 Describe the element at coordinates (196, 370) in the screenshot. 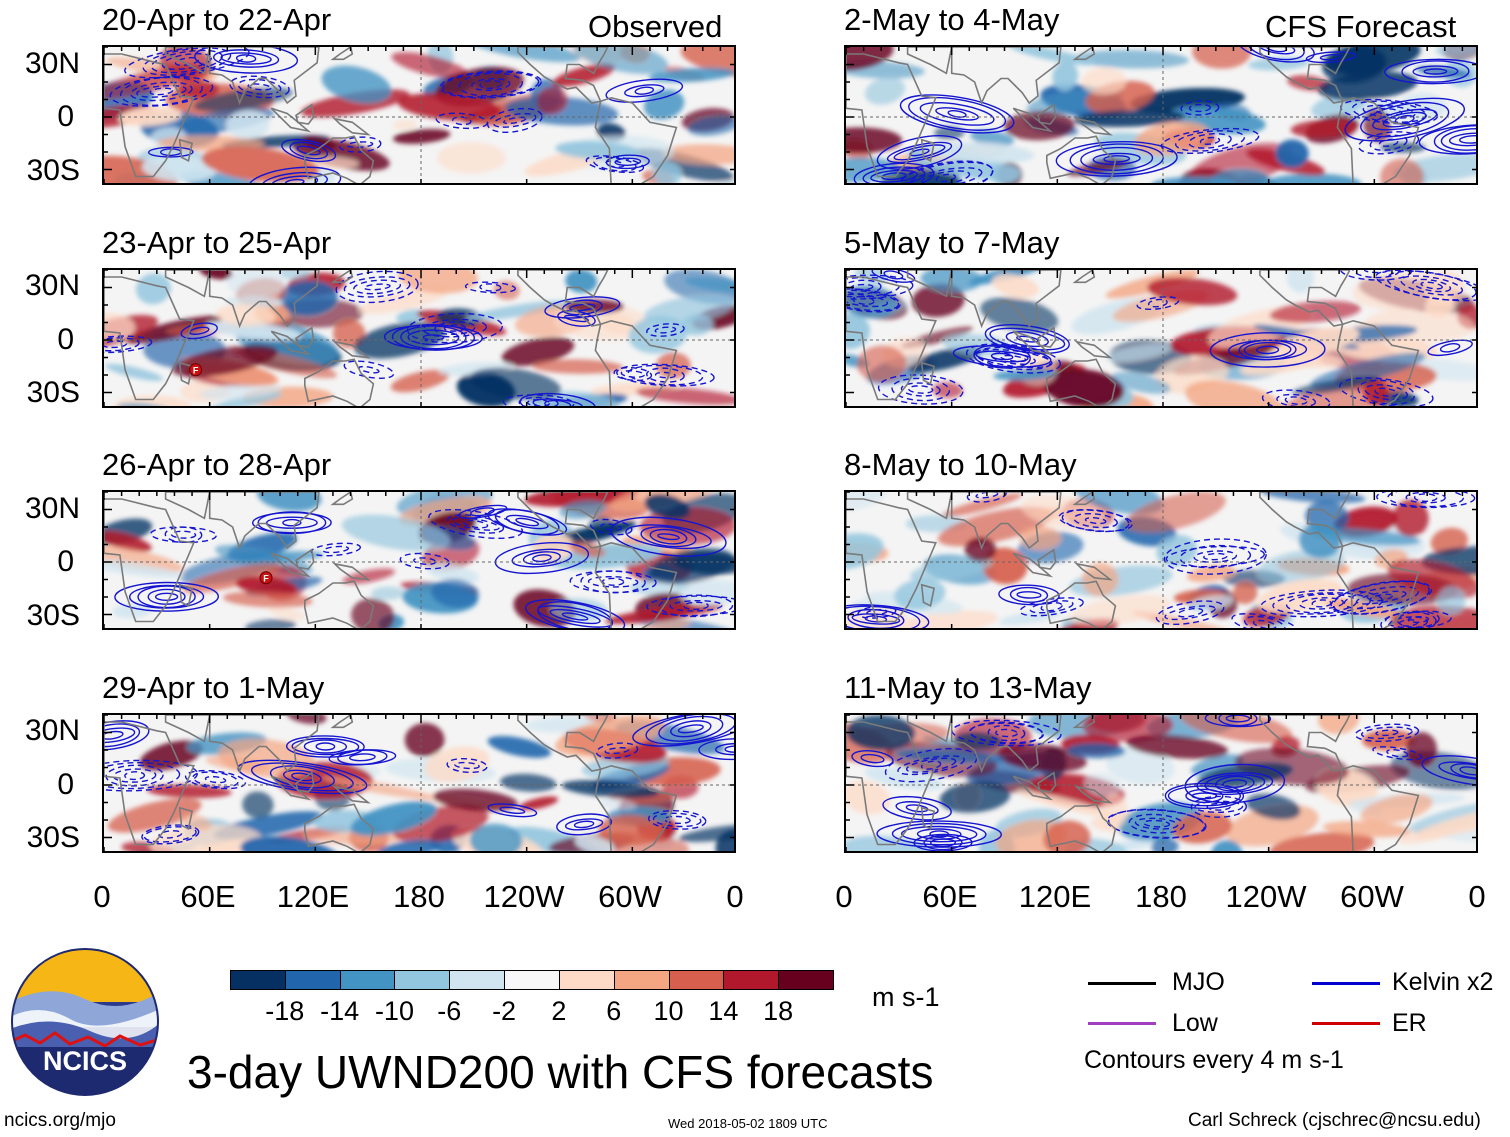

I see `storm-marker` at that location.